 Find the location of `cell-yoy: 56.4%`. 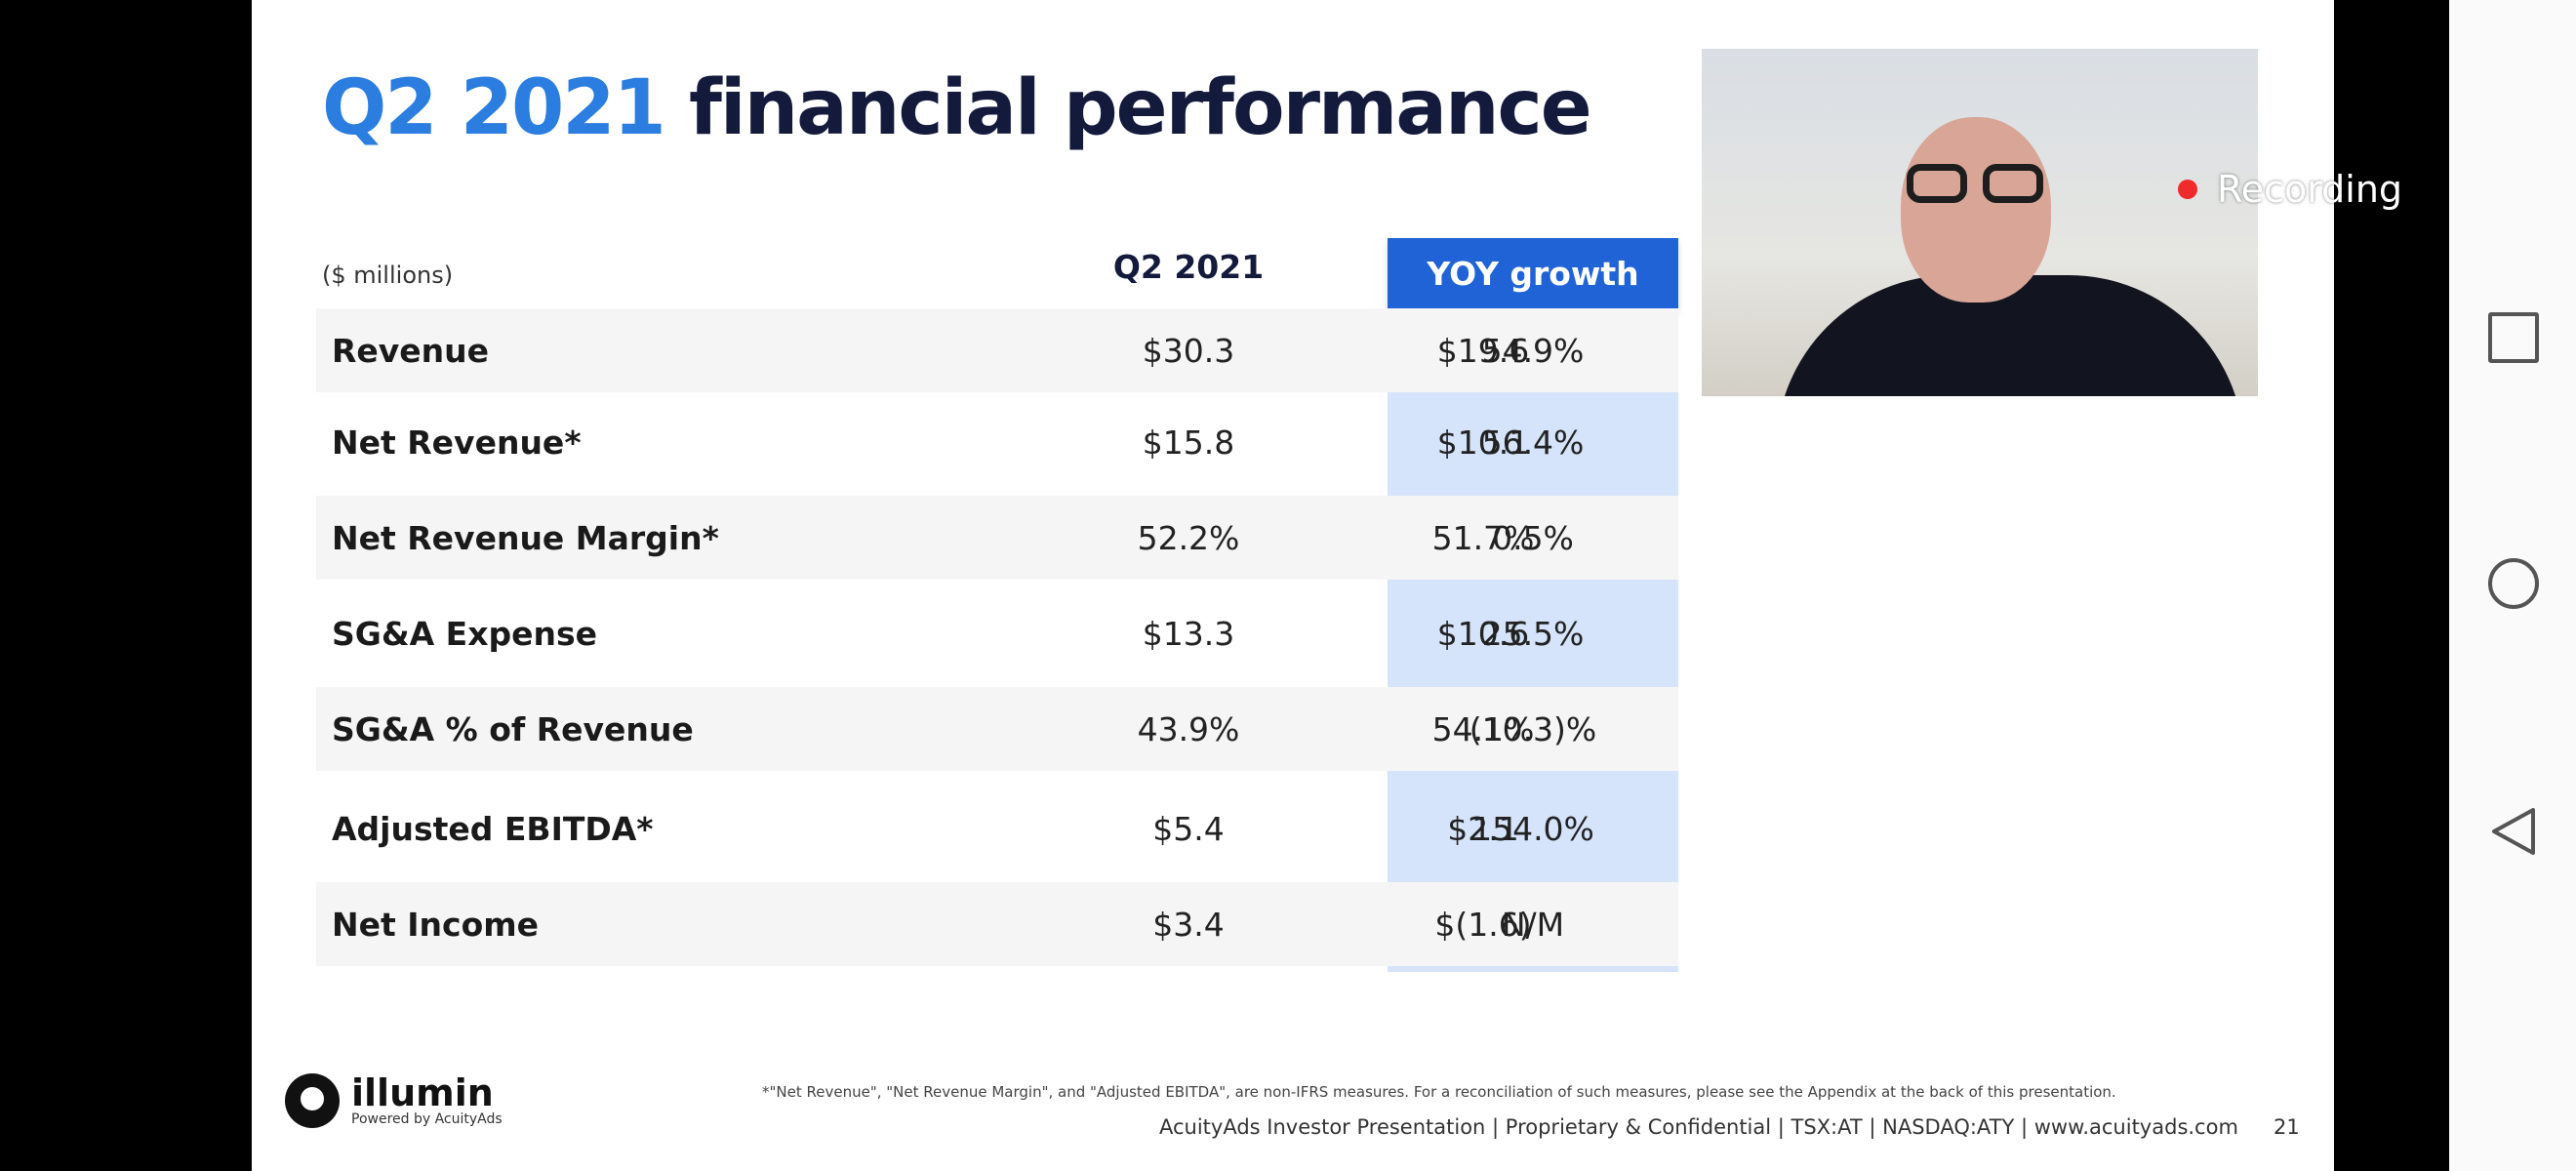

cell-yoy: 56.4% is located at coordinates (1533, 442).